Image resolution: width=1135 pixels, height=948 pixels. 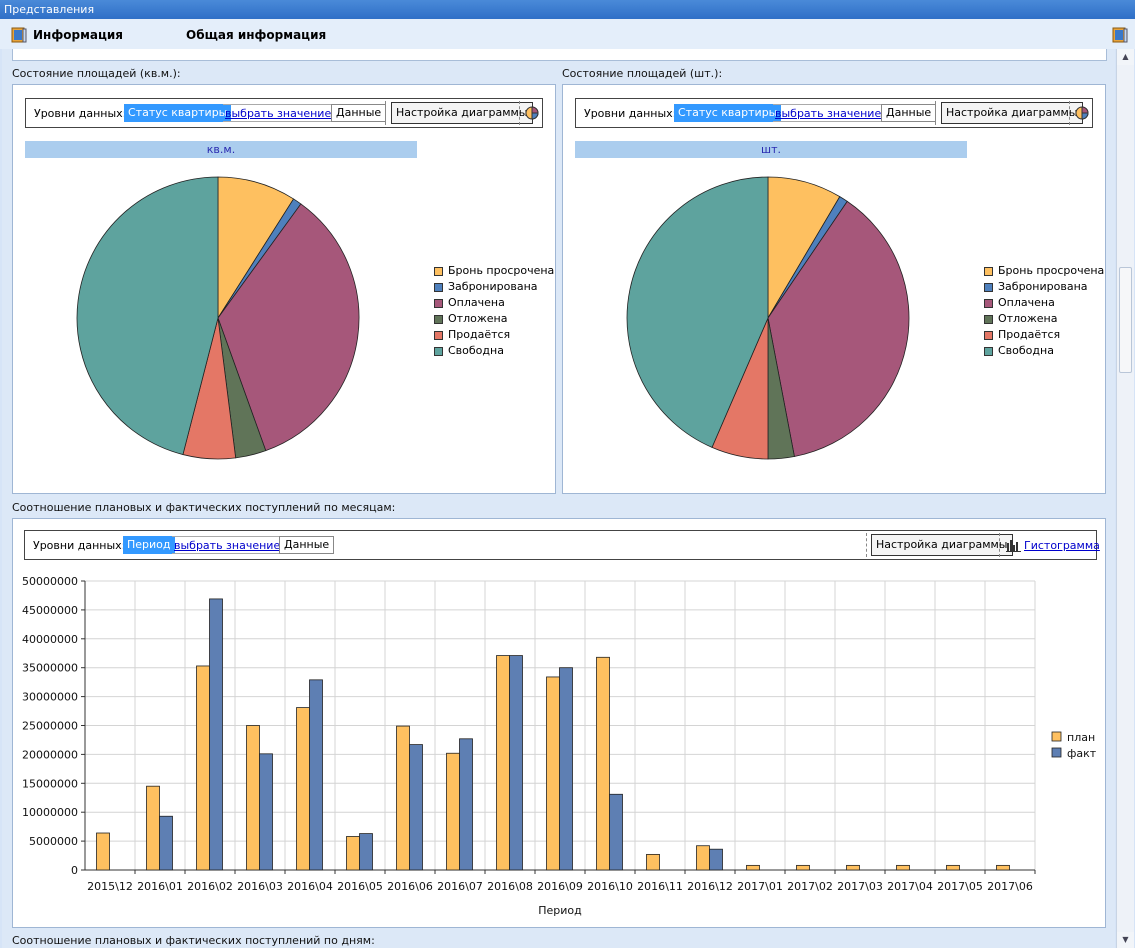 What do you see at coordinates (610, 886) in the screenshot?
I see `x-tick-label: 2016\10` at bounding box center [610, 886].